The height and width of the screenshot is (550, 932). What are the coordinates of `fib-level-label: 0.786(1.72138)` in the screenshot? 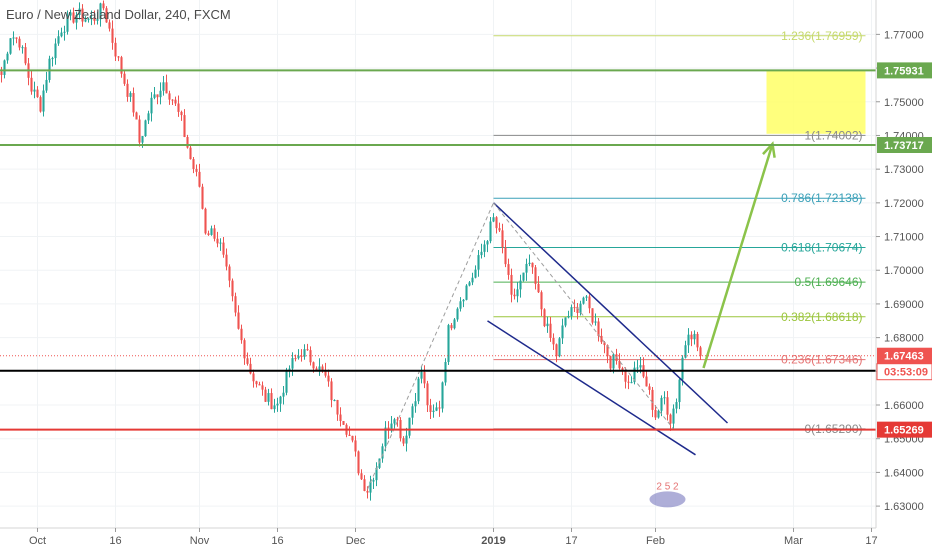 It's located at (821, 198).